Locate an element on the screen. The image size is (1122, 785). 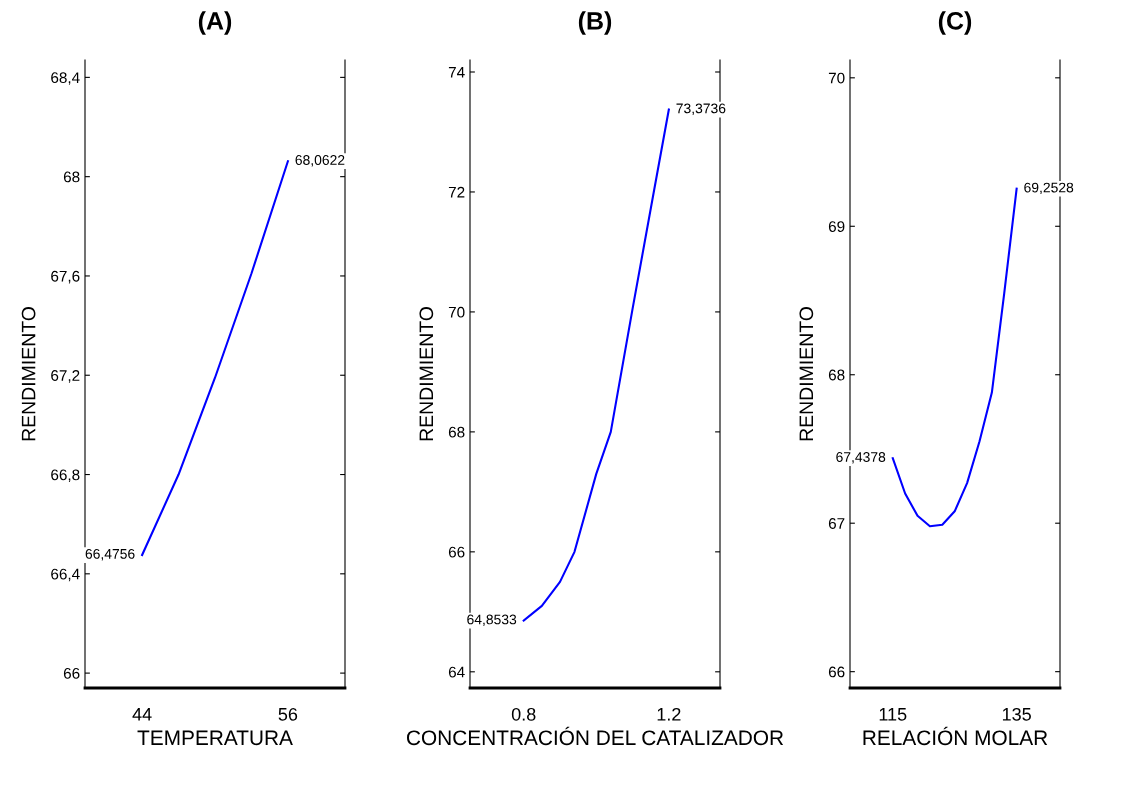
annotation: 64,8533 is located at coordinates (492, 620).